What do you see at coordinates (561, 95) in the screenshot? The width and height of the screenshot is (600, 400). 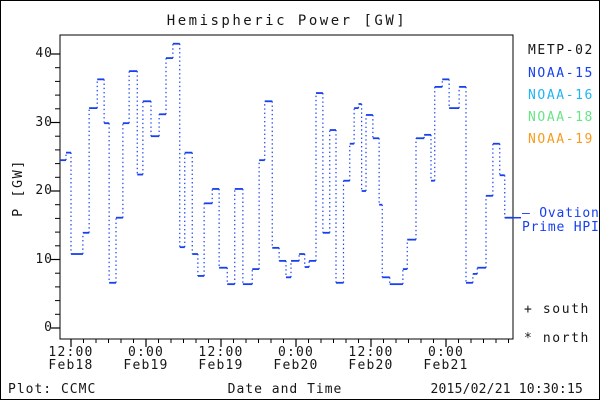 I see `legend-item-noaa-16: NOAA-16` at bounding box center [561, 95].